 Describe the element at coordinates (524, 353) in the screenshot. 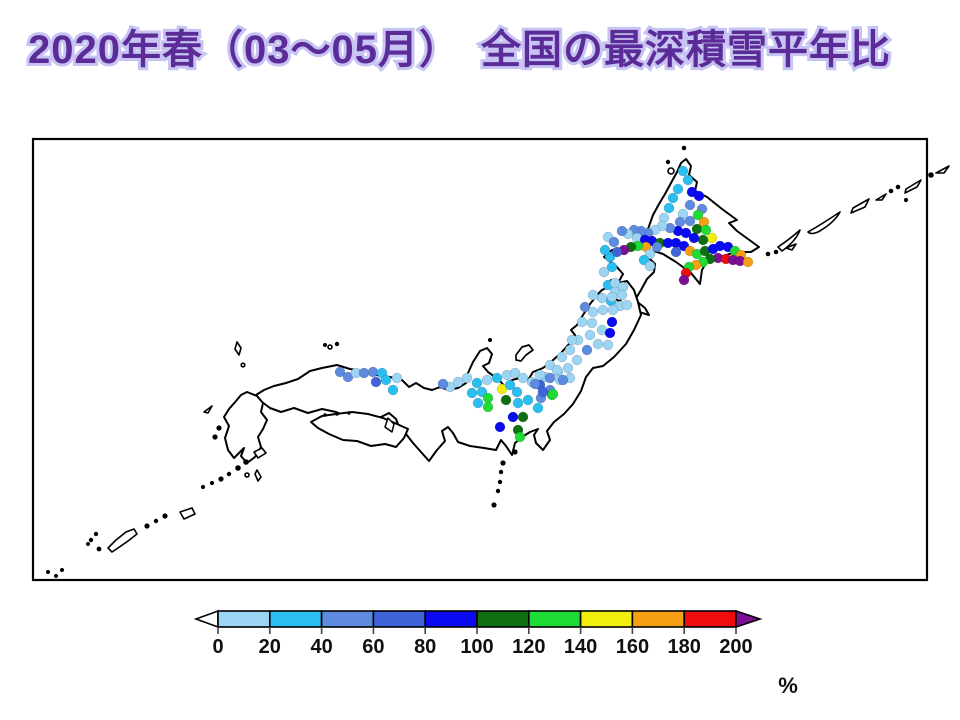

I see `sado-island` at that location.